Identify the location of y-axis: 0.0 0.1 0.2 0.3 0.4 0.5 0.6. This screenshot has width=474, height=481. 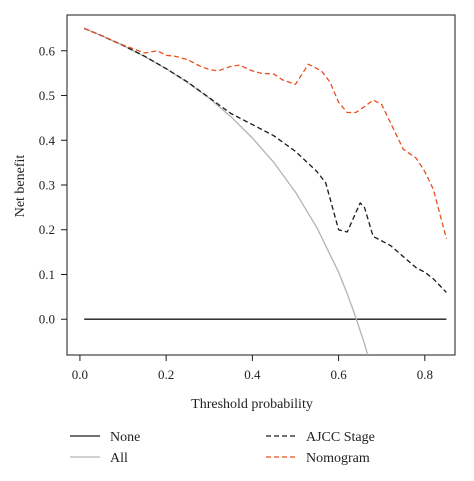
(53, 185).